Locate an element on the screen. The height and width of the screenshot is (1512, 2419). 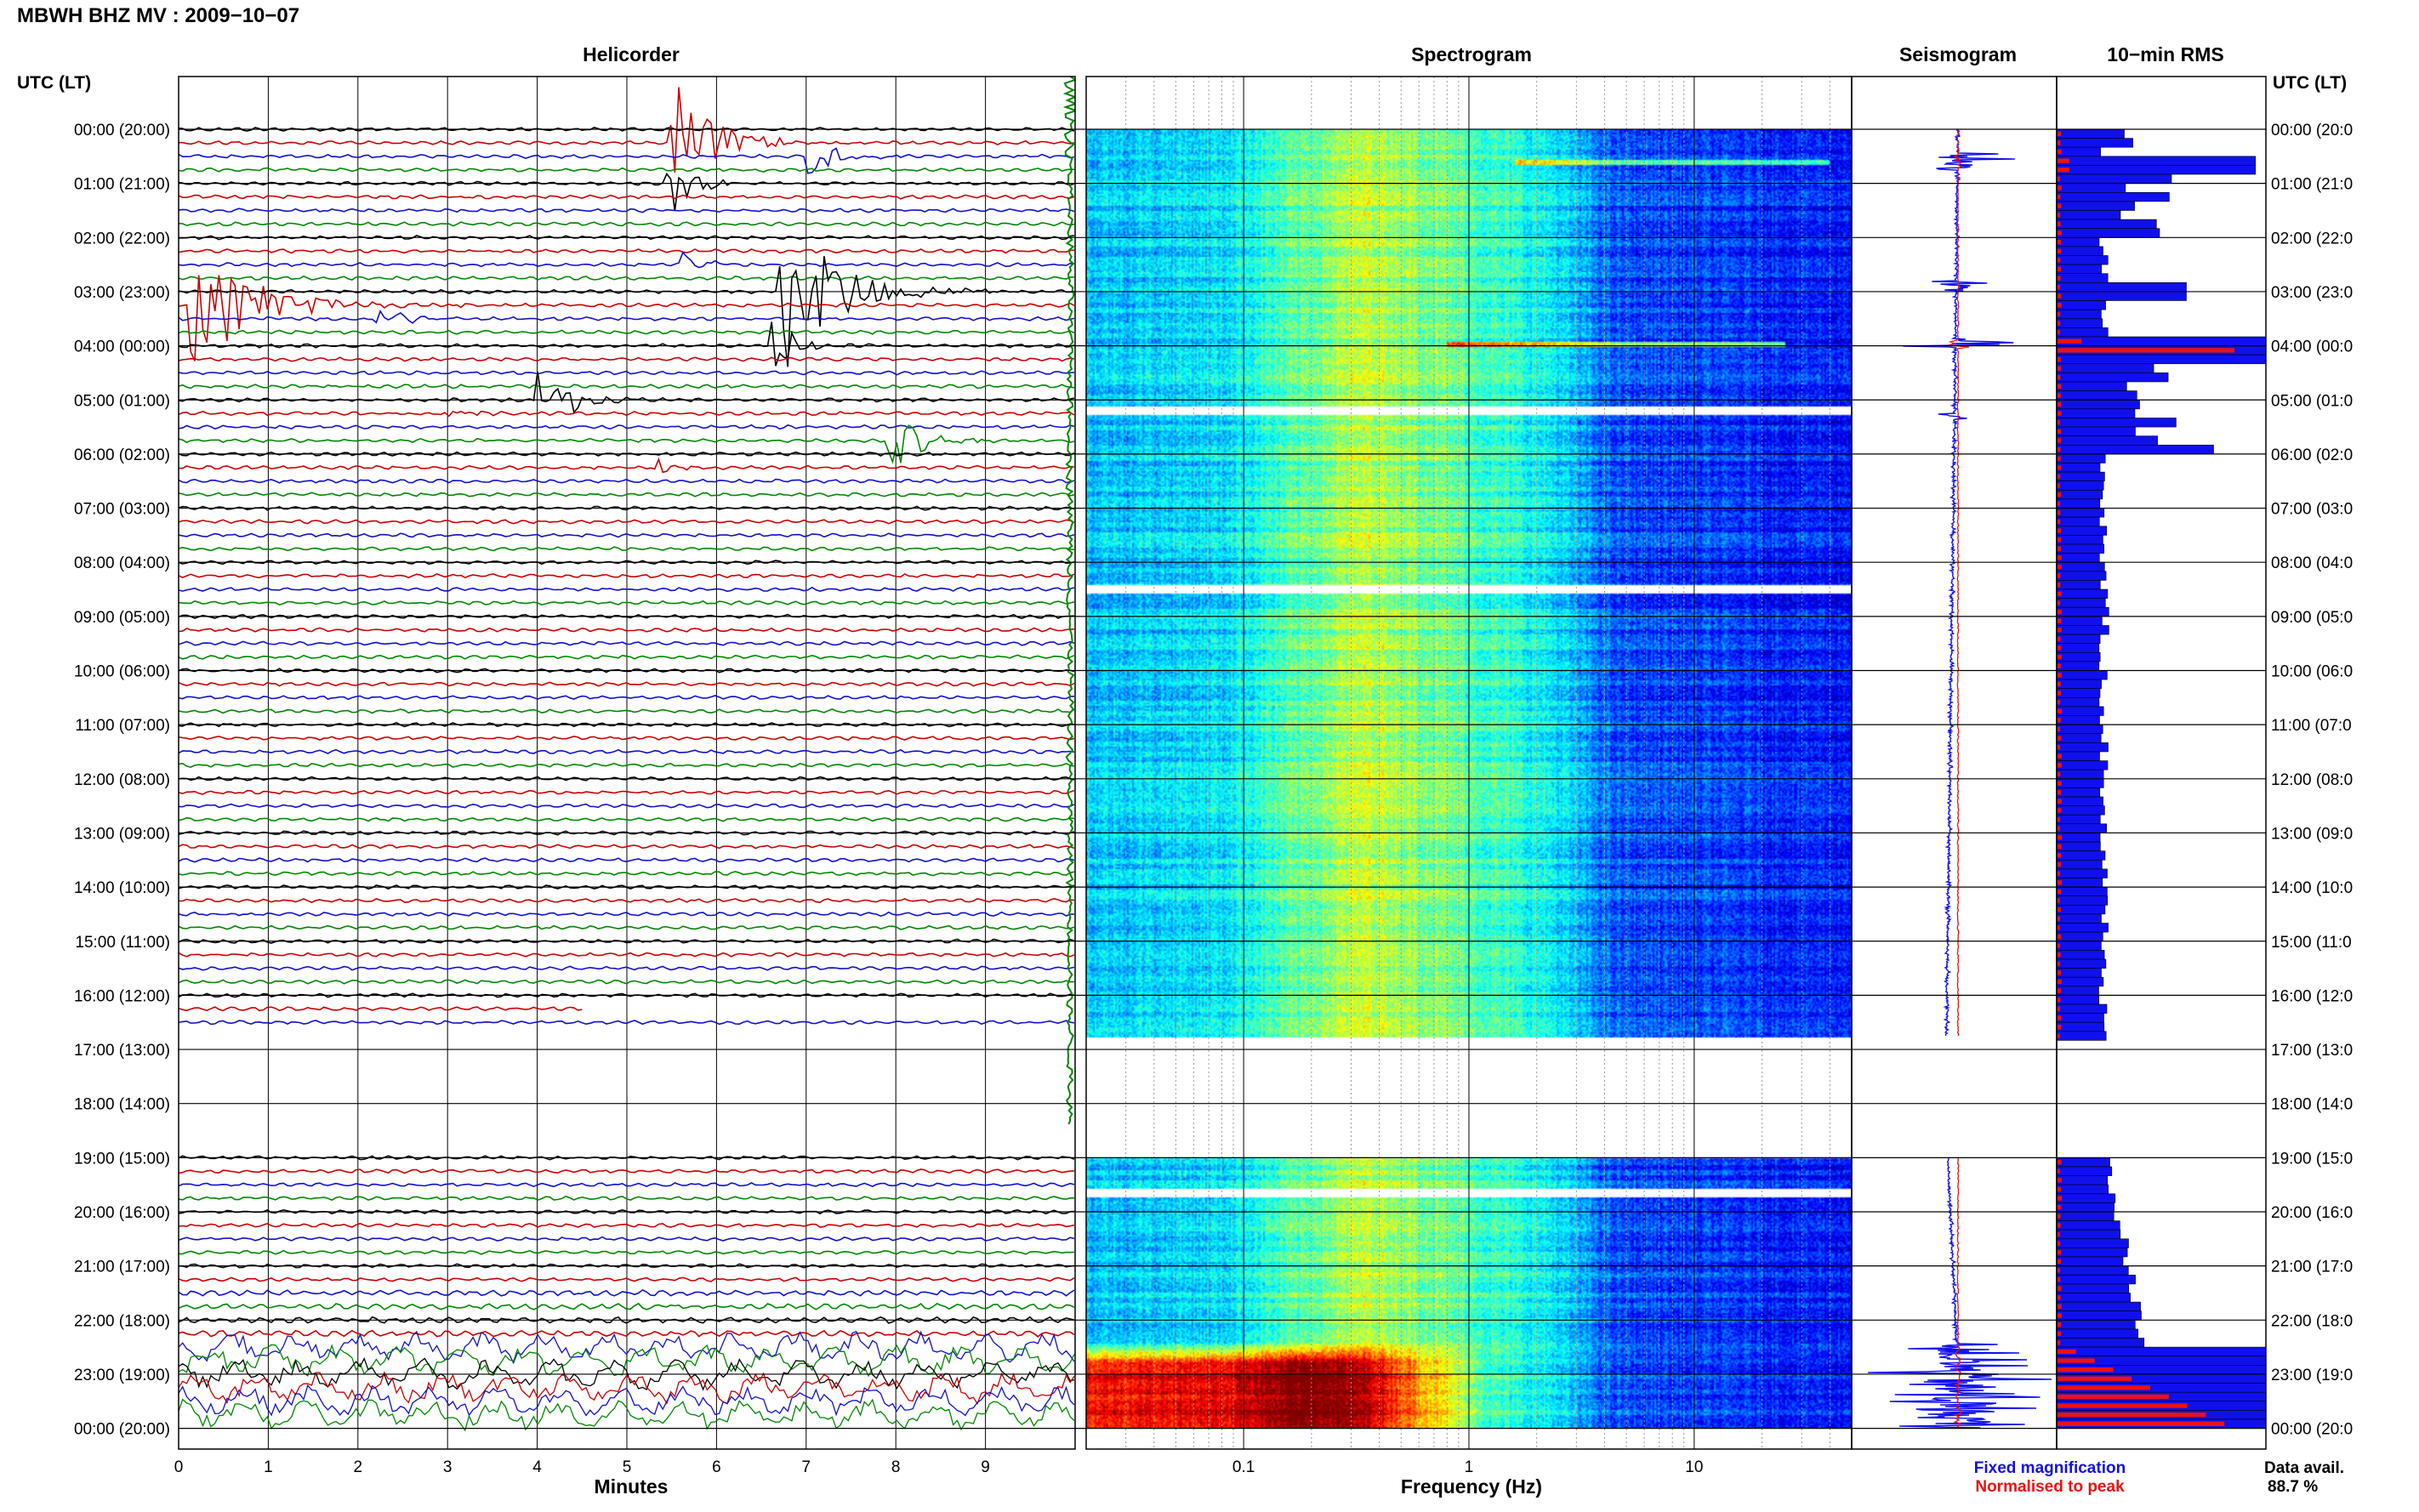
time-label-left: 20:00 (16:00) is located at coordinates (122, 1213).